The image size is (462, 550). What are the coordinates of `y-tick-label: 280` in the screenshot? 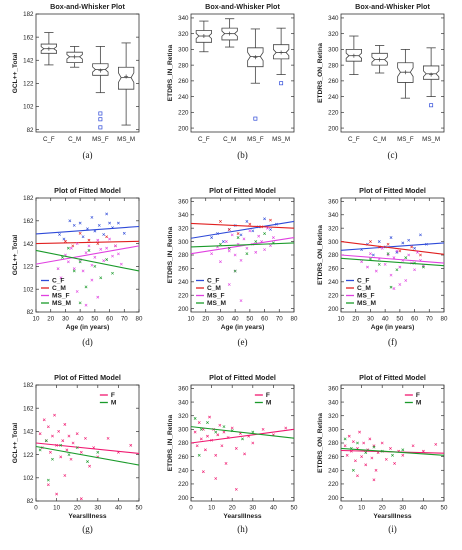 It's located at (333, 255).